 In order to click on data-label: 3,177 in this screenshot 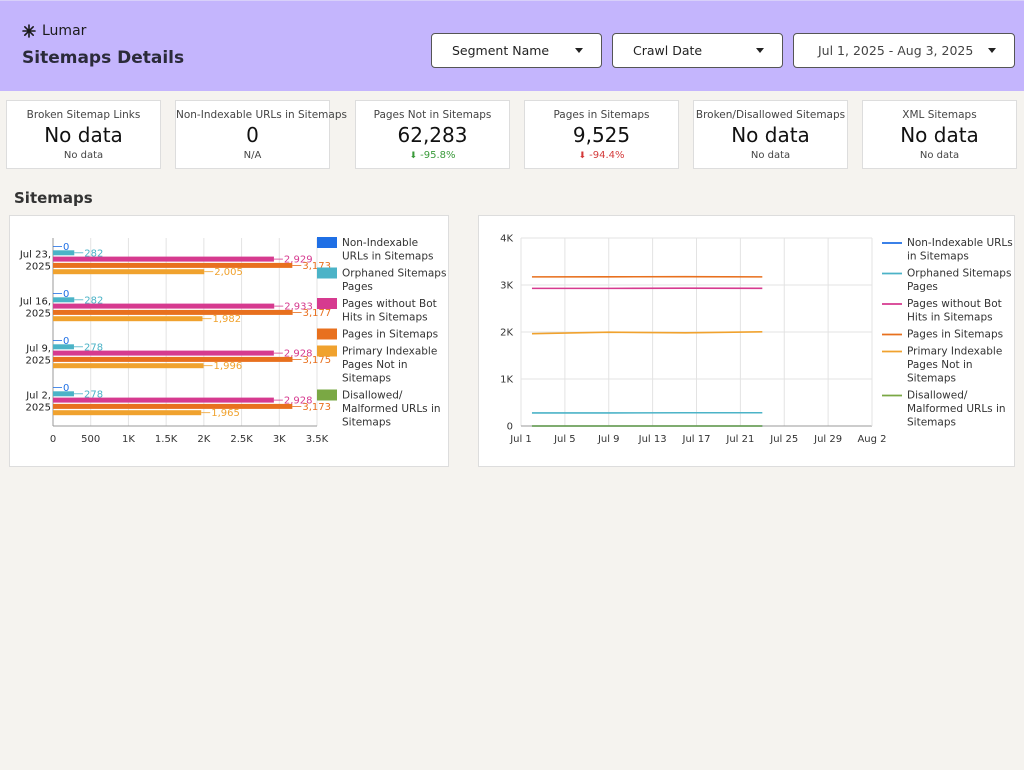, I will do `click(317, 313)`.